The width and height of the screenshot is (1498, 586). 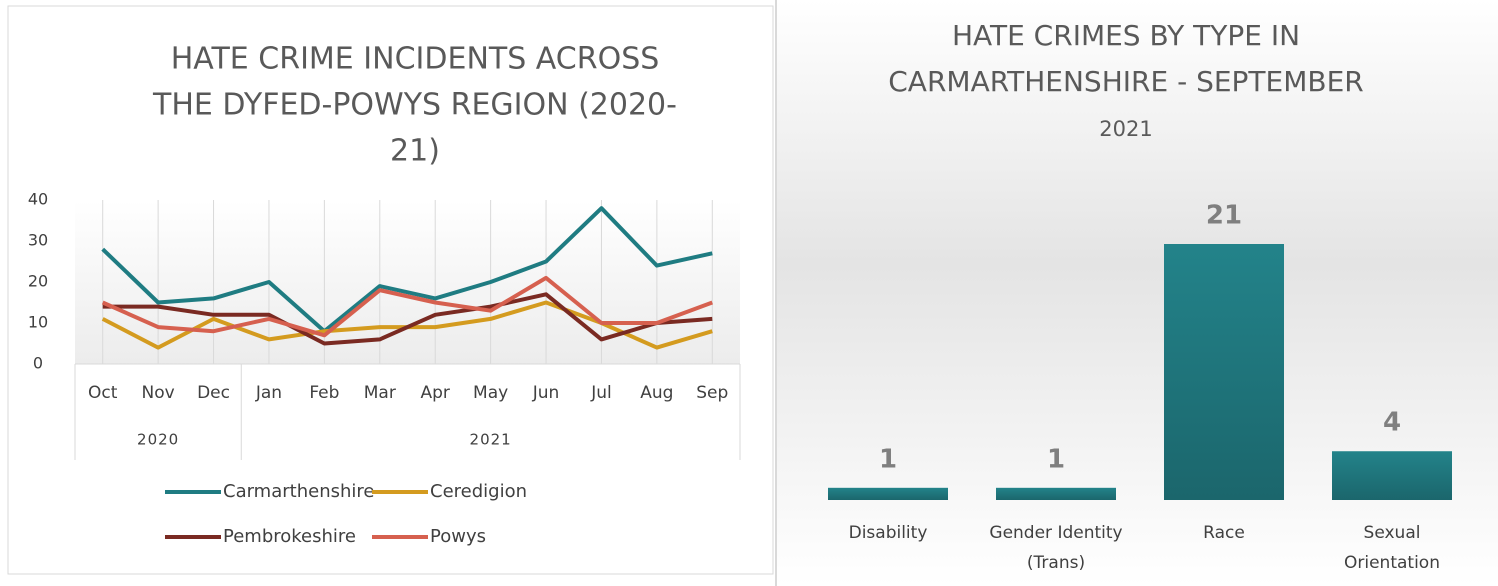 What do you see at coordinates (656, 393) in the screenshot?
I see `x-tick-label: Aug` at bounding box center [656, 393].